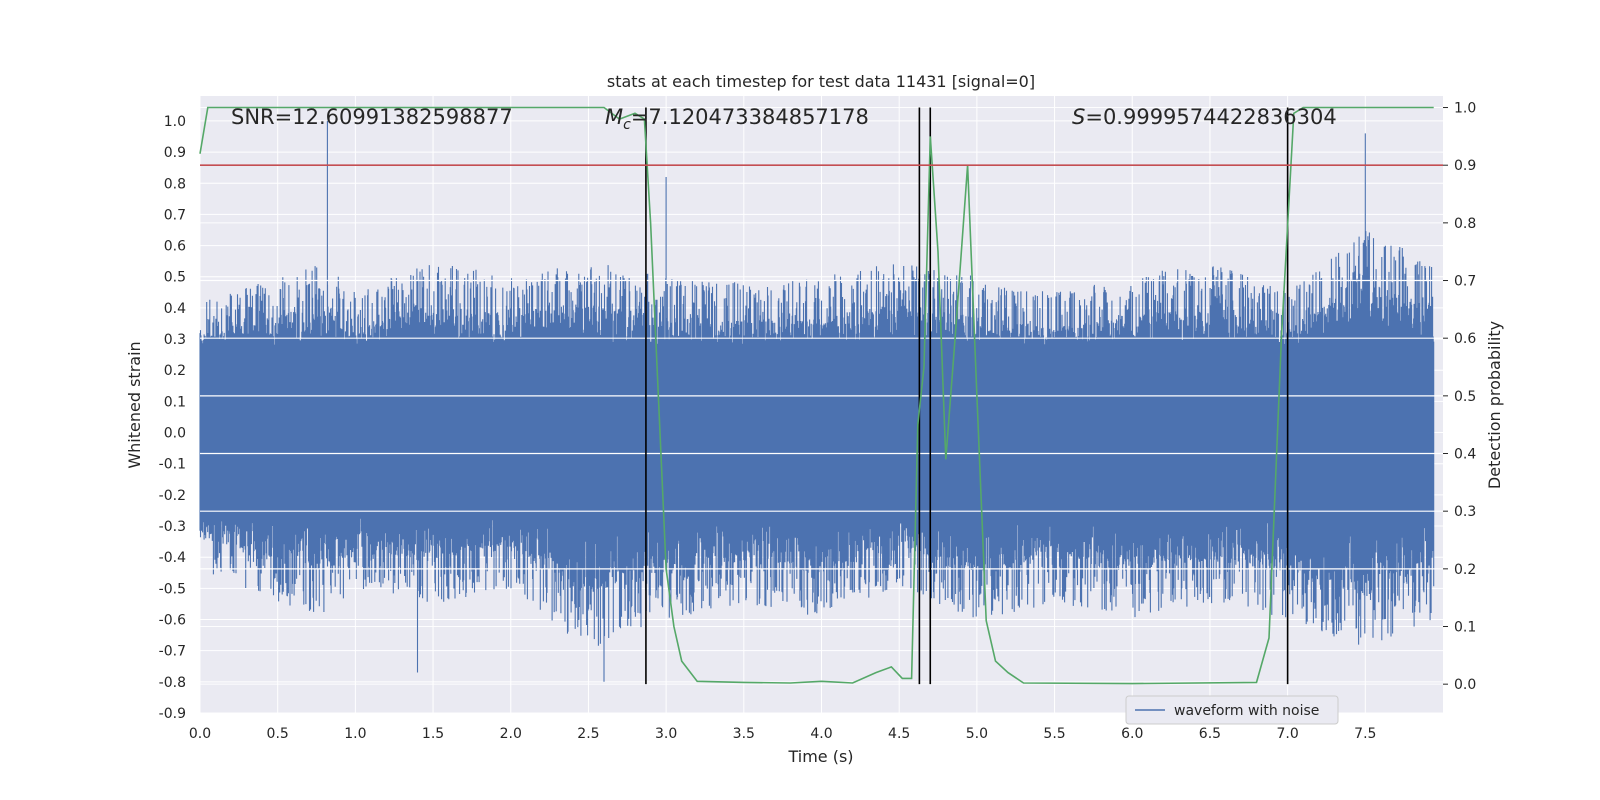 This screenshot has width=1600, height=800. What do you see at coordinates (666, 734) in the screenshot?
I see `x-tick-label: 3.0` at bounding box center [666, 734].